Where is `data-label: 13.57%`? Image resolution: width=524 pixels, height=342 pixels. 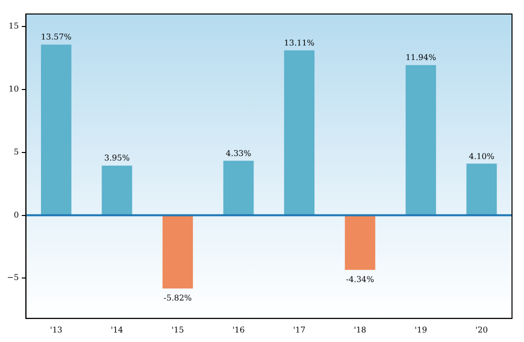
data-label: 13.57% is located at coordinates (56, 37).